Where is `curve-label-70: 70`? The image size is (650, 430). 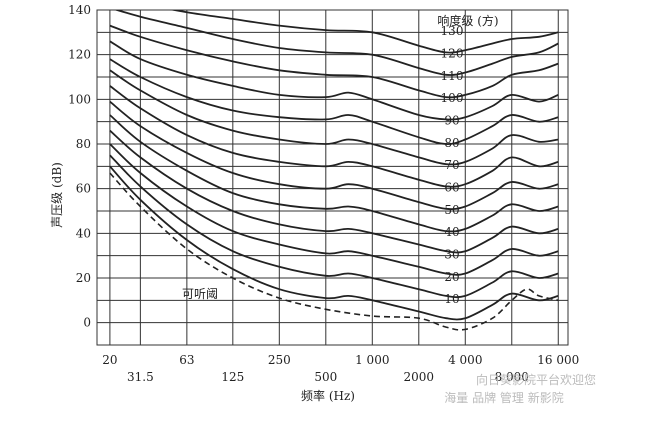
curve-label-70: 70 is located at coordinates (451, 165).